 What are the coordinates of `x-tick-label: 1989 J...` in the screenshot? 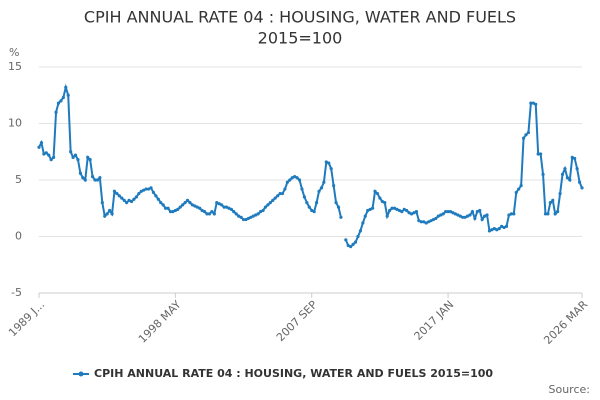 It's located at (26, 318).